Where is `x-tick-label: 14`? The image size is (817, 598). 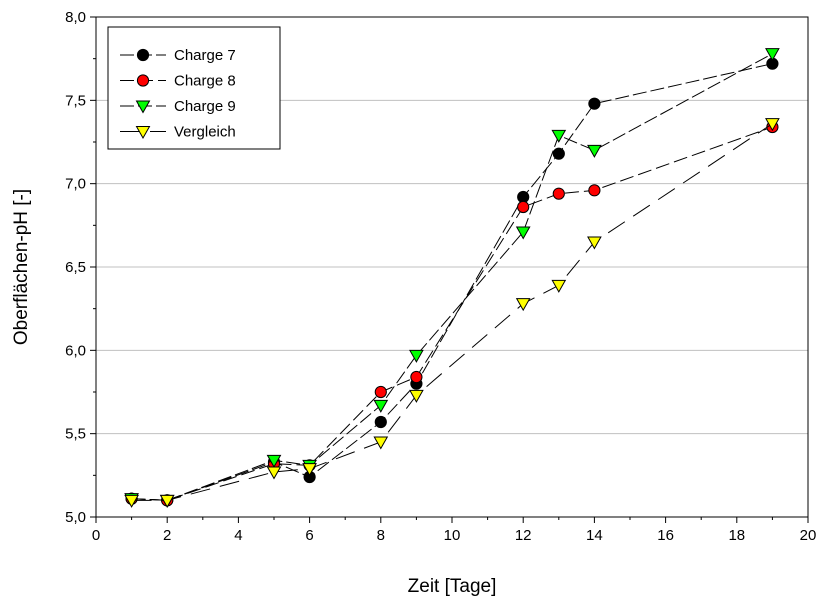
x-tick-label: 14 is located at coordinates (594, 535).